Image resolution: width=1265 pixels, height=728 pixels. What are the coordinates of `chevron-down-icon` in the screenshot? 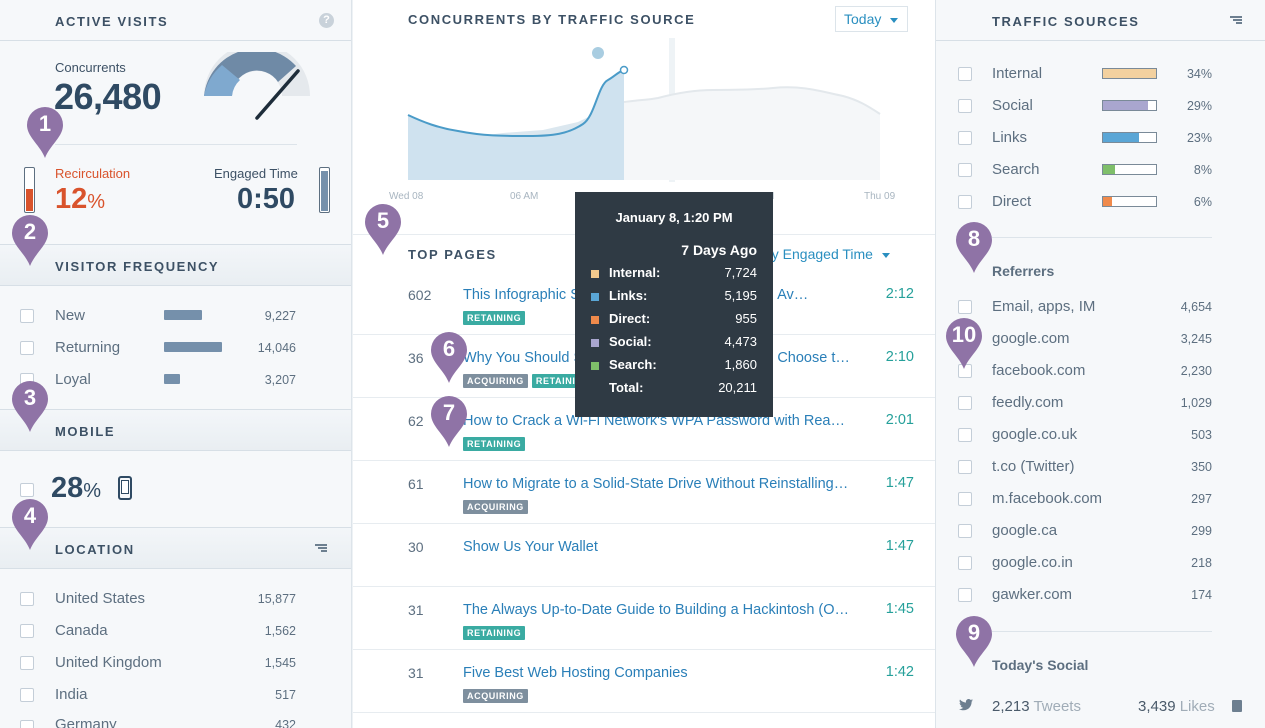 It's located at (894, 20).